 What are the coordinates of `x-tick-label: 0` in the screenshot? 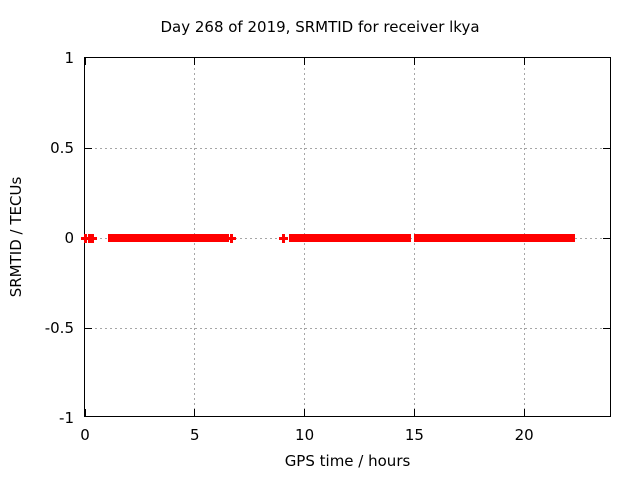 It's located at (85, 435).